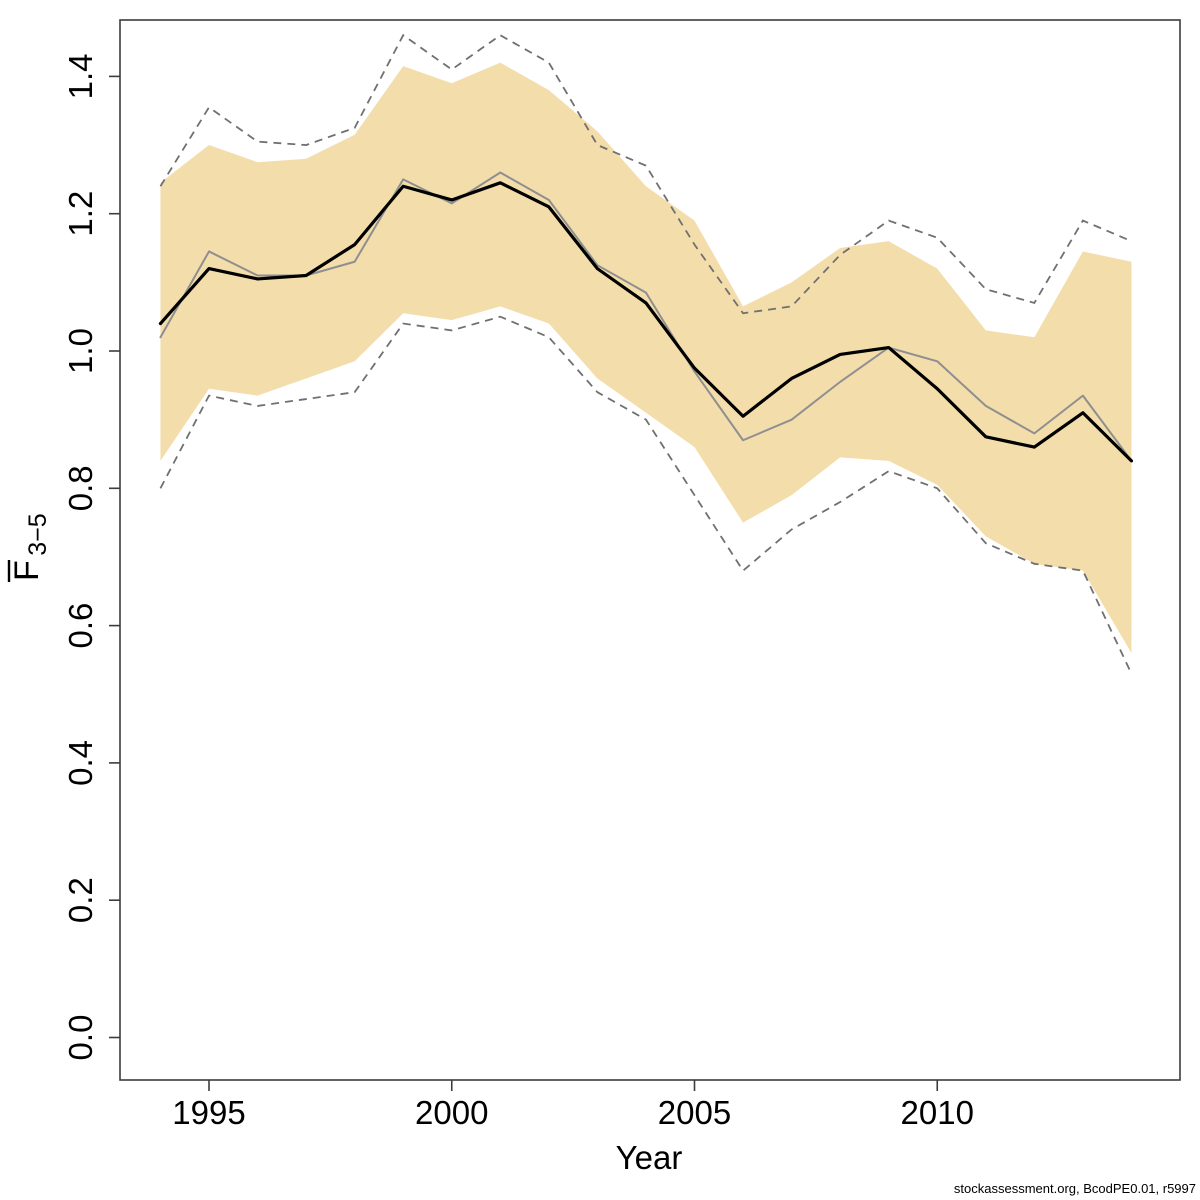  Describe the element at coordinates (80, 763) in the screenshot. I see `y-tick-label: 0.4` at that location.